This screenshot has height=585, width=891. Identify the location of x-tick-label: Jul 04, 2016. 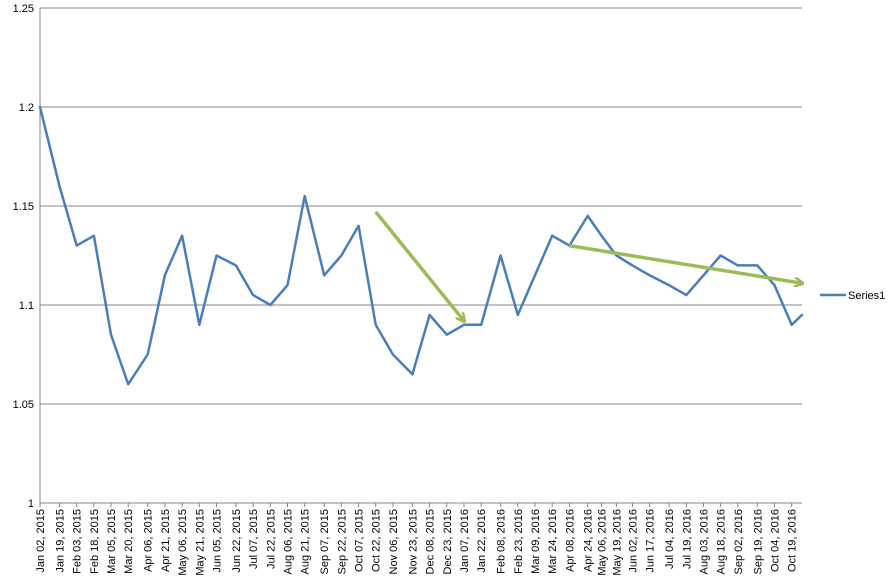
(670, 539).